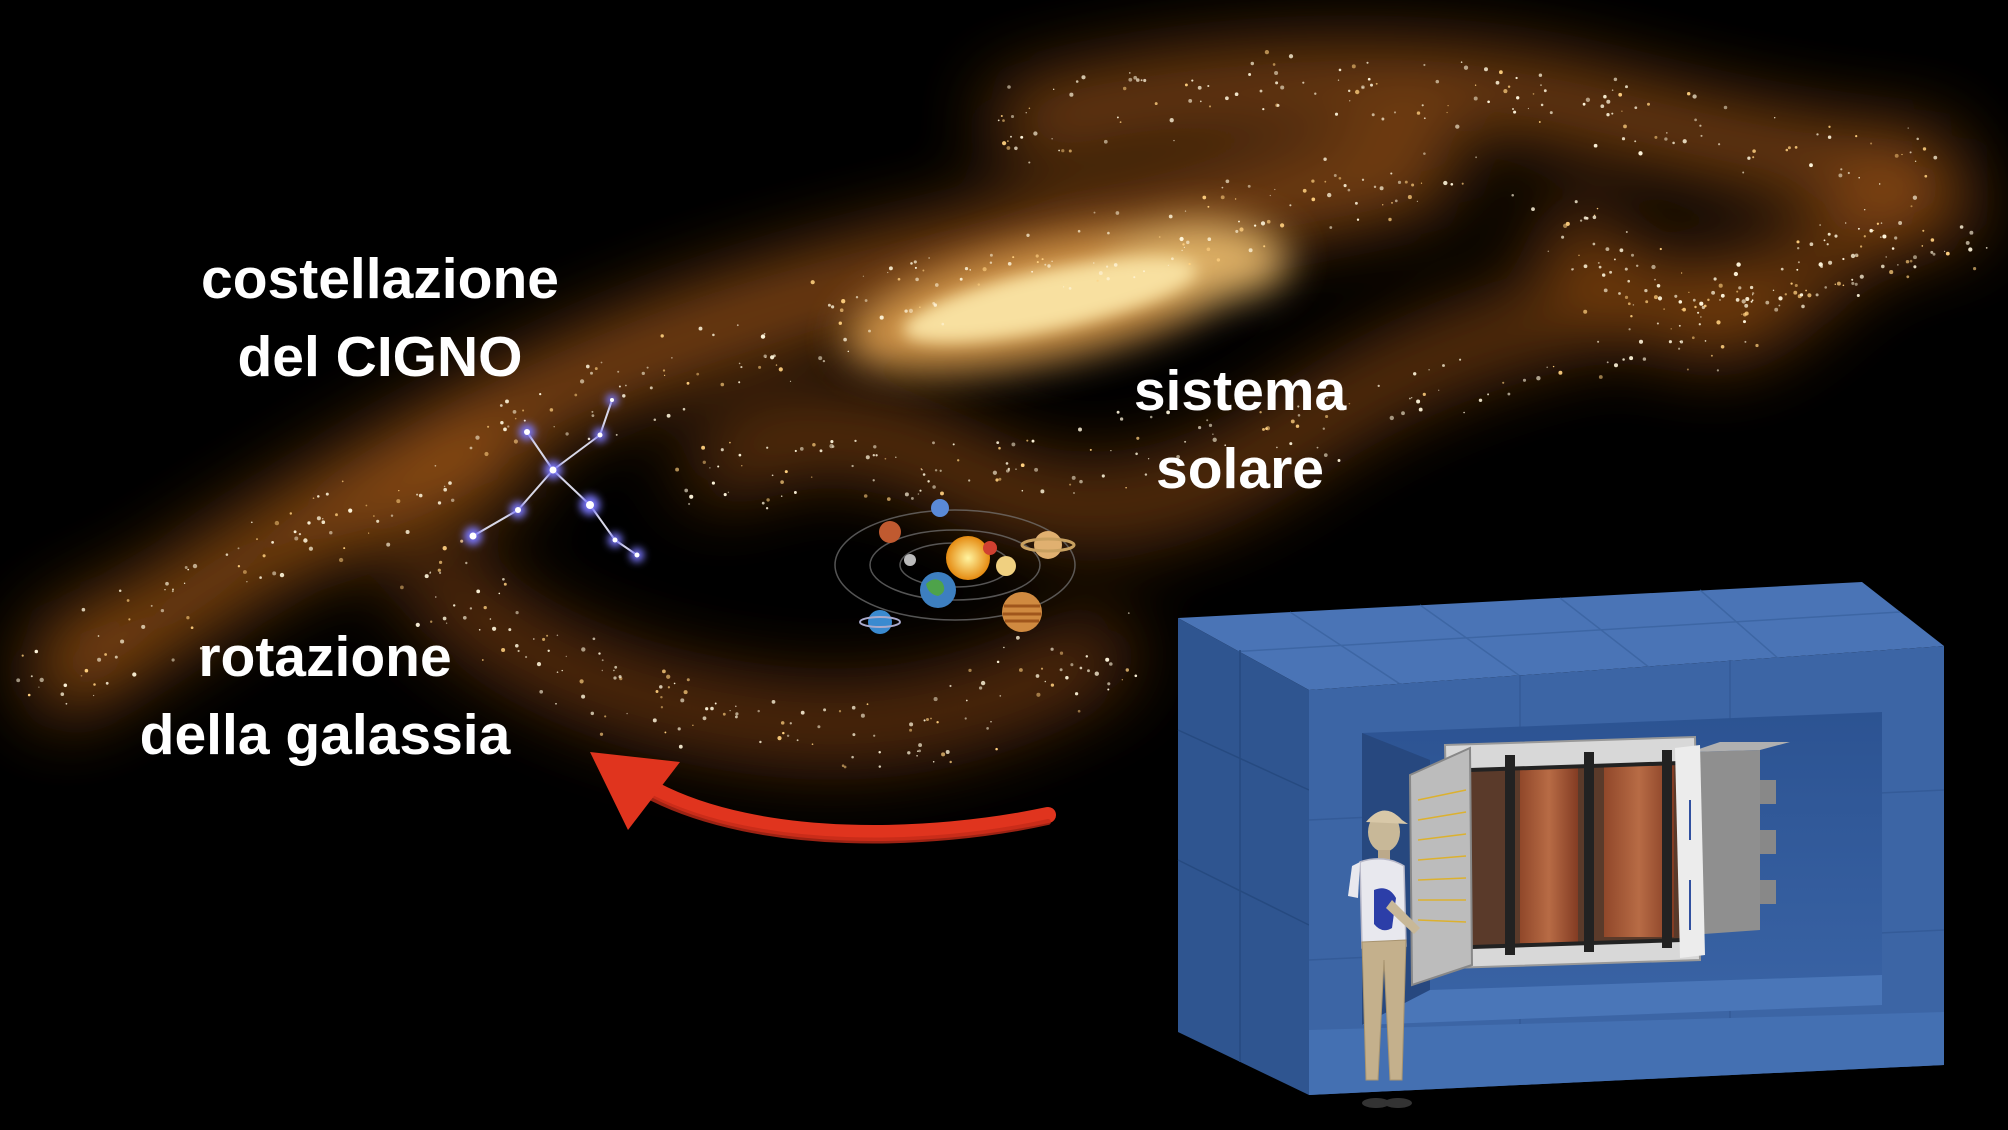 The width and height of the screenshot is (2008, 1130). Describe the element at coordinates (380, 318) in the screenshot. I see `cygnus-constellation-label: costellazione del CIGNO` at that location.